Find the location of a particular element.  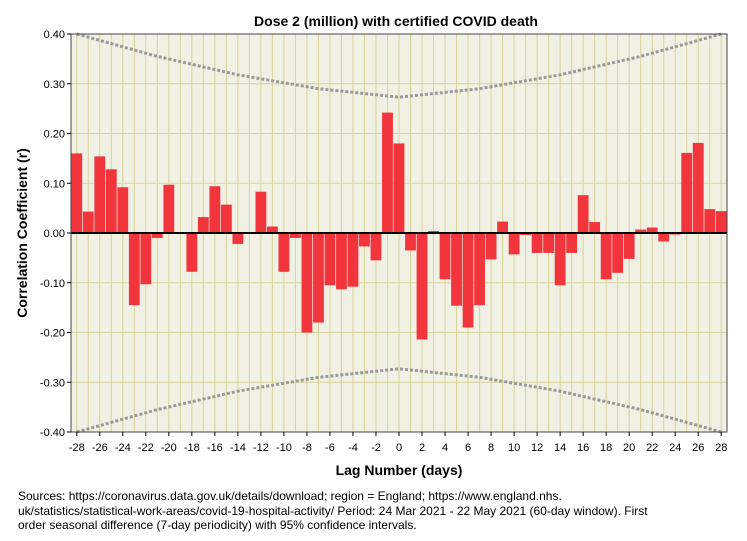

y-tick-label: 0.40 is located at coordinates (54, 35).